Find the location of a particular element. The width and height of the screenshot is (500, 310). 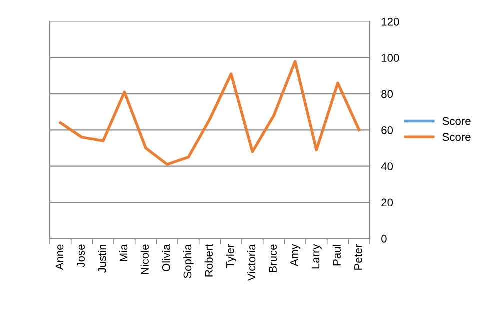

x-tick-label: Olivia is located at coordinates (166, 258).